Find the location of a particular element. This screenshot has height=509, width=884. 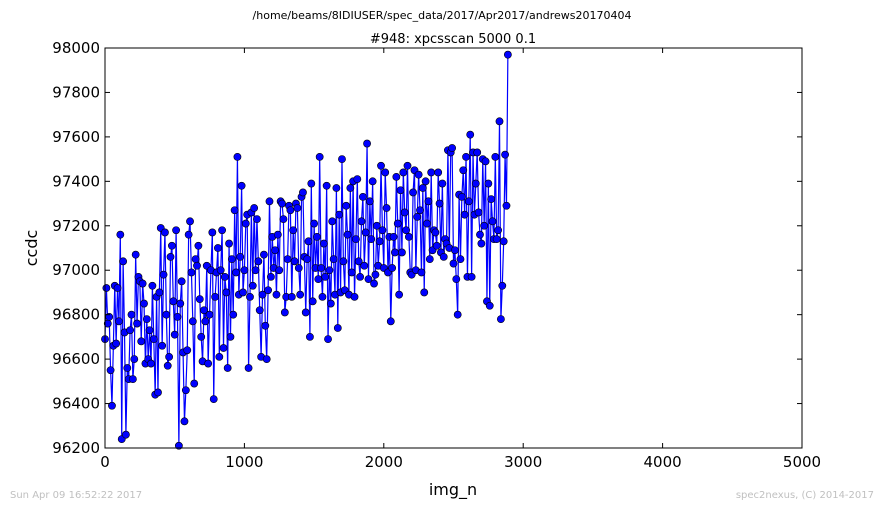

y-tick-label: 96200 is located at coordinates (76, 448).